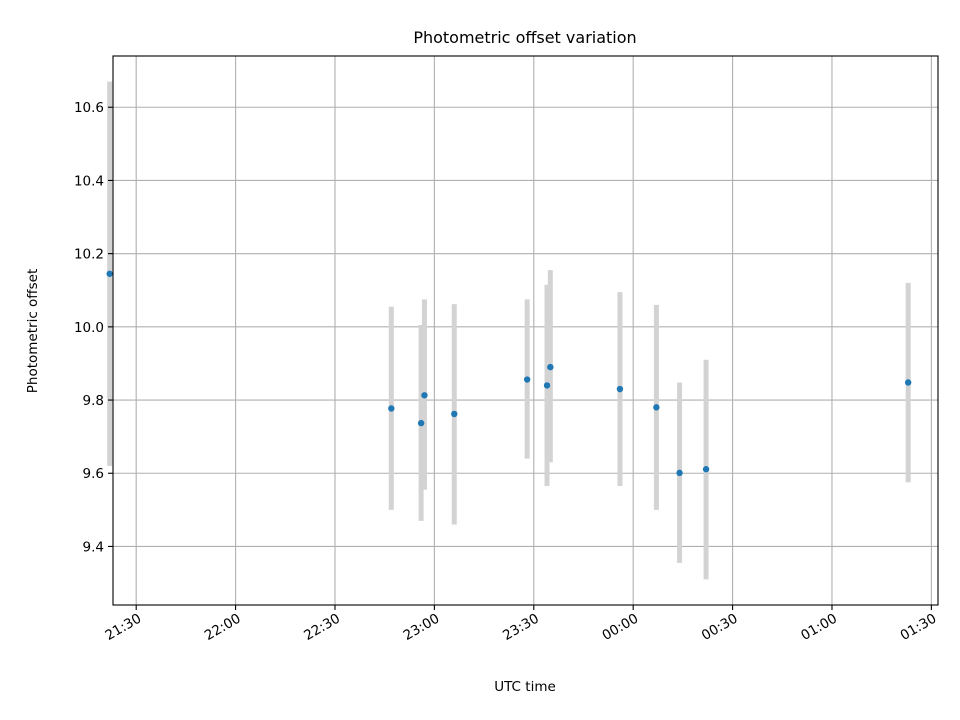  I want to click on y-tick-label: 10.4, so click(89, 181).